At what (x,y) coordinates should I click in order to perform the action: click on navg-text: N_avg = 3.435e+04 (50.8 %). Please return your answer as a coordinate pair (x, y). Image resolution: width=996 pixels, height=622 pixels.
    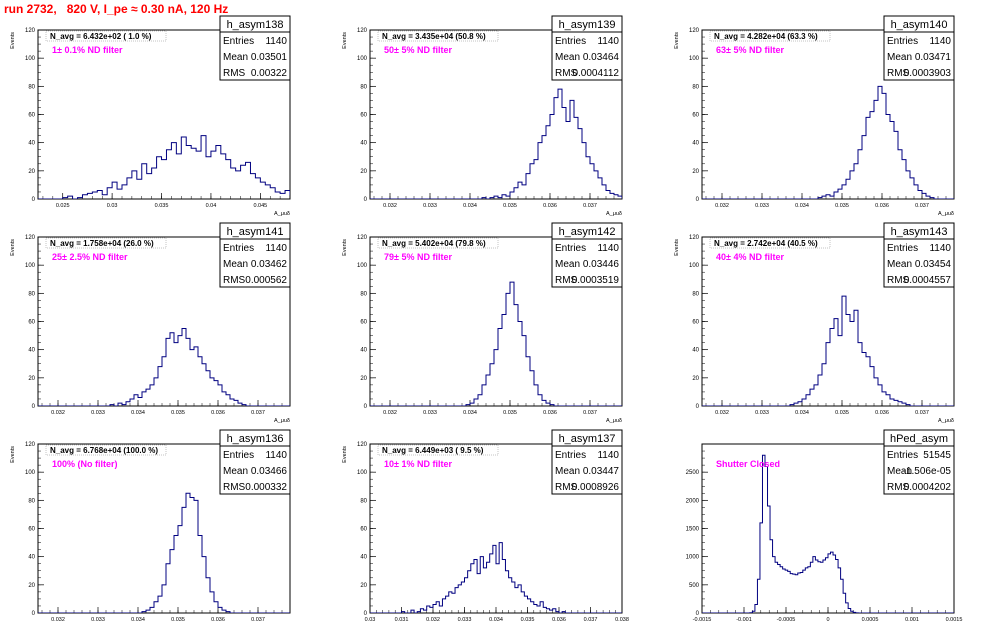
    Looking at the image, I should click on (434, 36).